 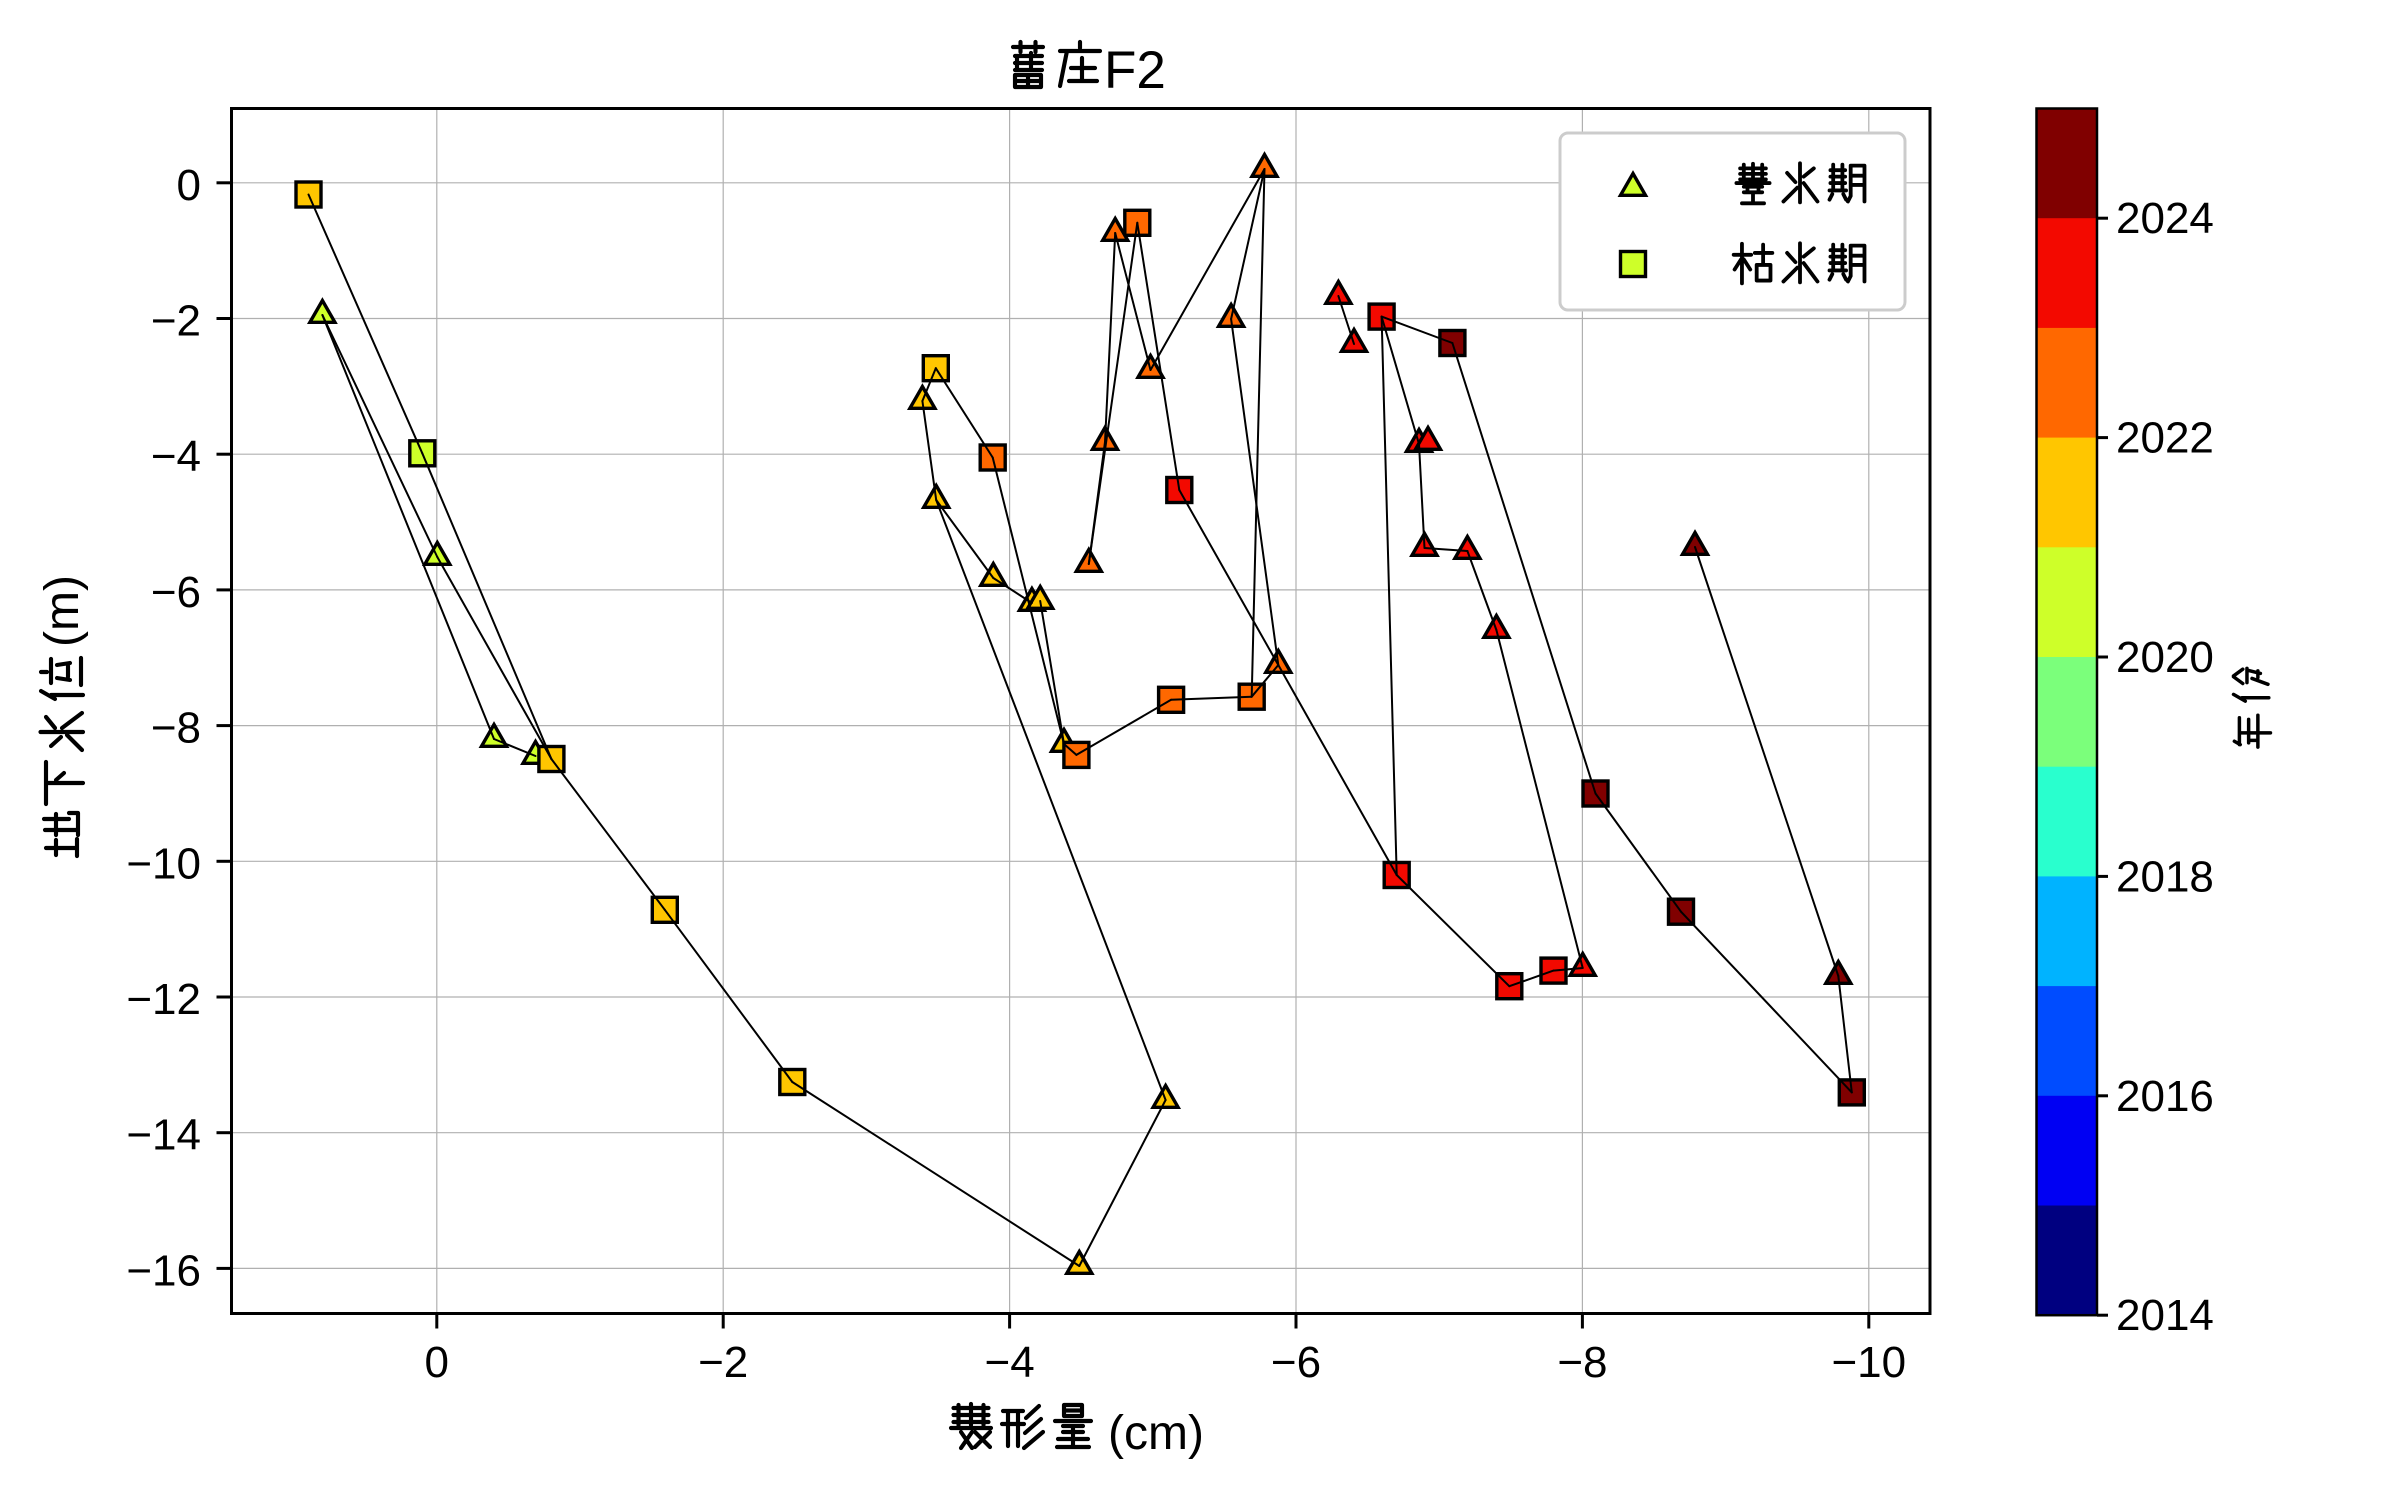 What do you see at coordinates (163, 999) in the screenshot?
I see `svg-text: −12` at bounding box center [163, 999].